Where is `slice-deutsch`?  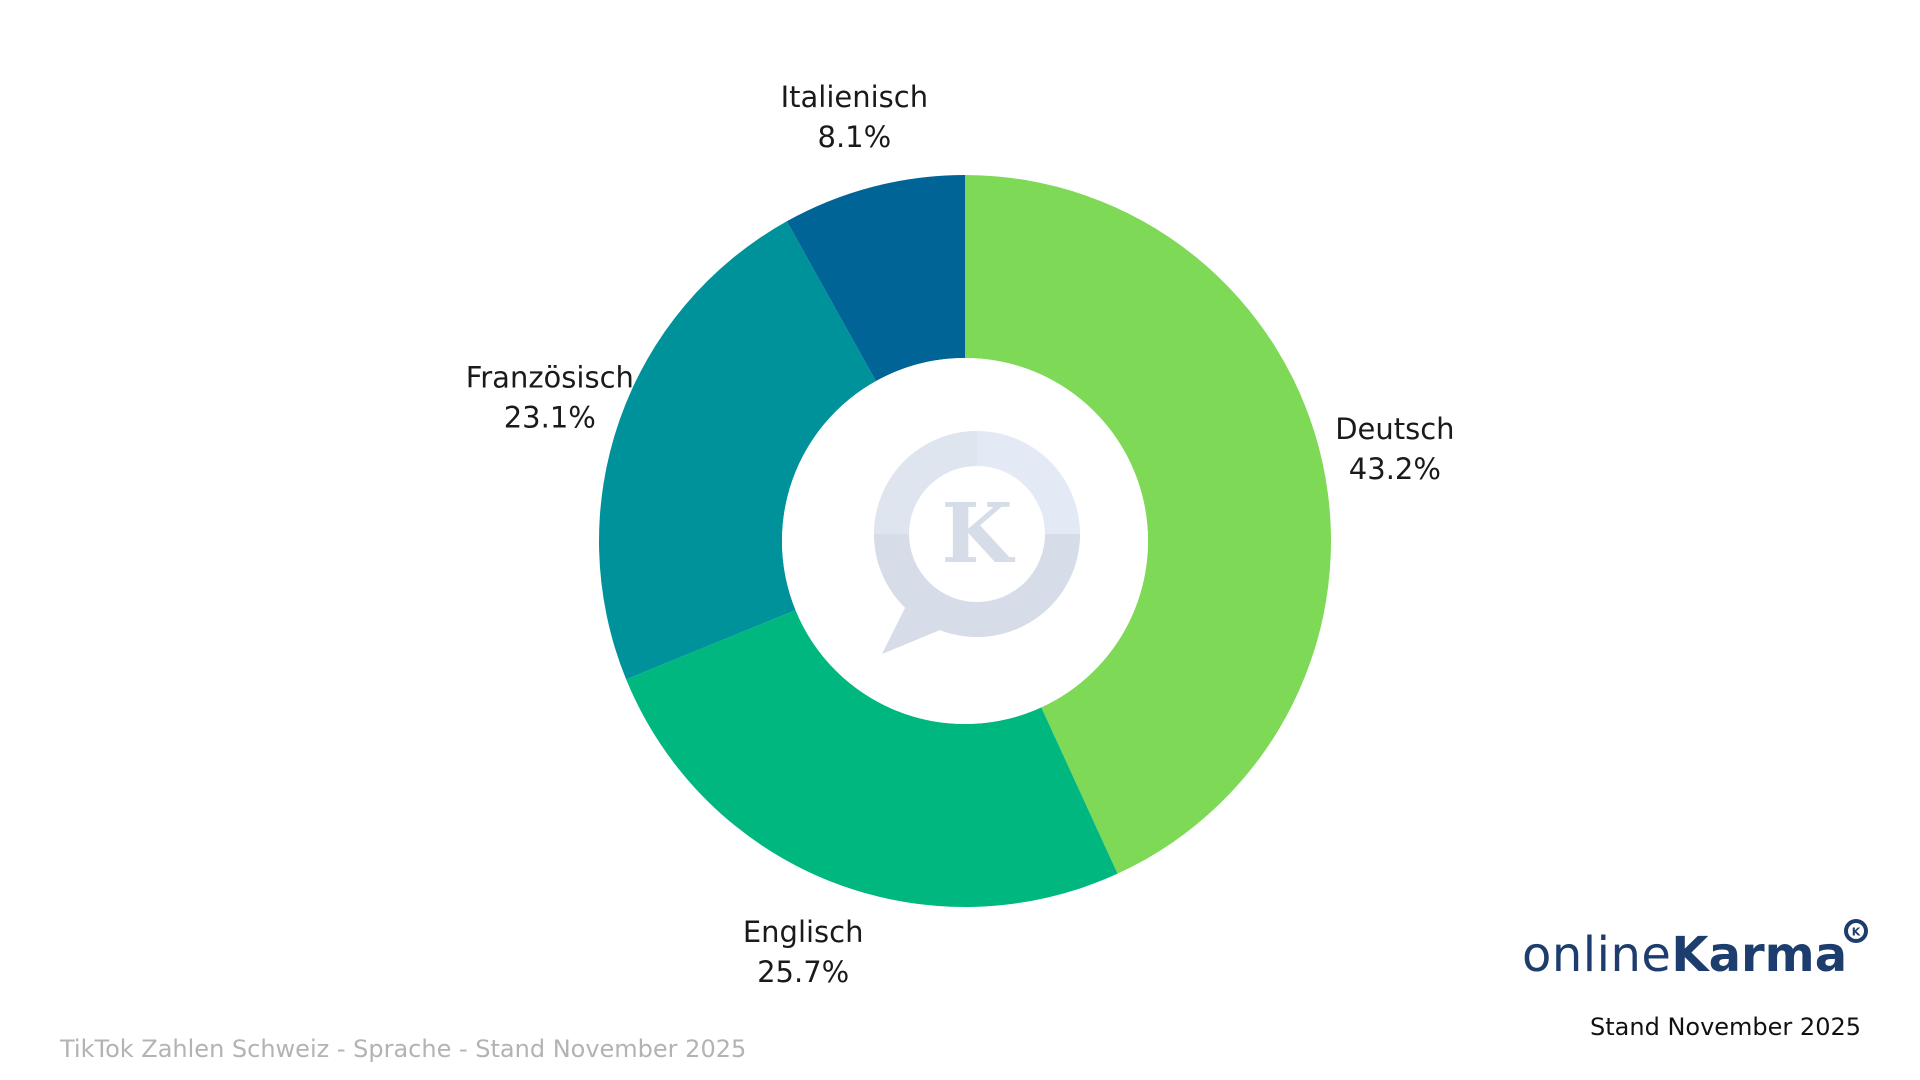 slice-deutsch is located at coordinates (1148, 524).